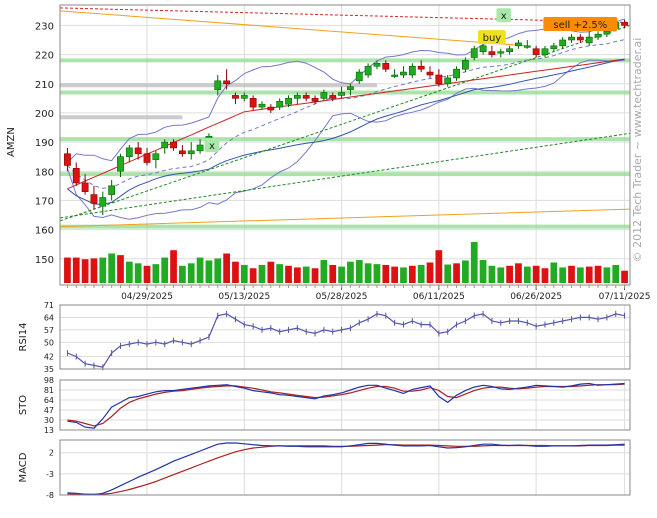  I want to click on macd-macd-line, so click(346, 469).